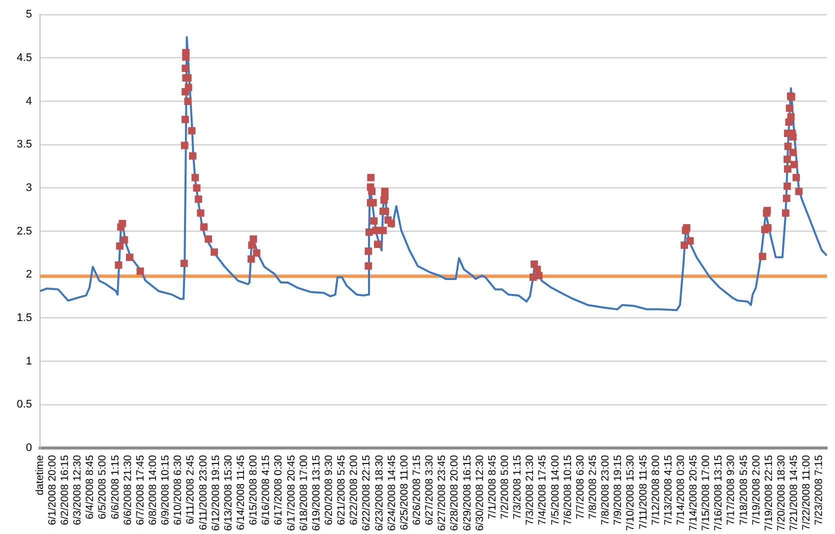  Describe the element at coordinates (442, 492) in the screenshot. I see `x-tick-label: 6/27/2008 23:45` at that location.